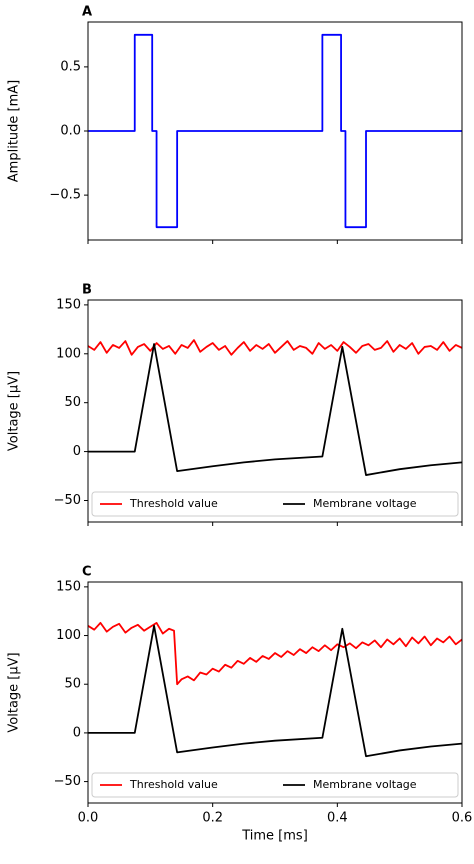  I want to click on x-tick-label: 0.2, so click(212, 818).